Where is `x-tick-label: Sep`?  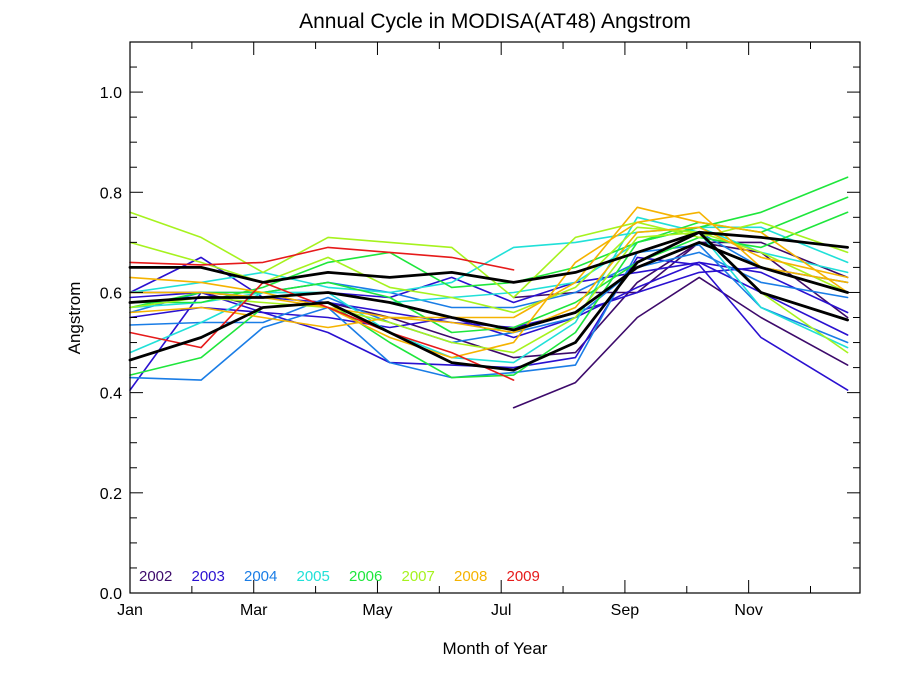
x-tick-label: Sep is located at coordinates (625, 610).